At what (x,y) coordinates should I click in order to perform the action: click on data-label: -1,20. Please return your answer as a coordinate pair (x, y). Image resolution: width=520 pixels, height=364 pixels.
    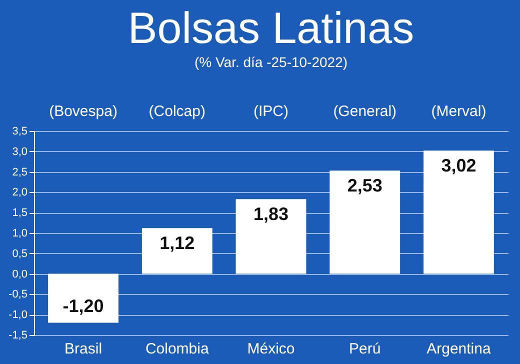
    Looking at the image, I should click on (83, 306).